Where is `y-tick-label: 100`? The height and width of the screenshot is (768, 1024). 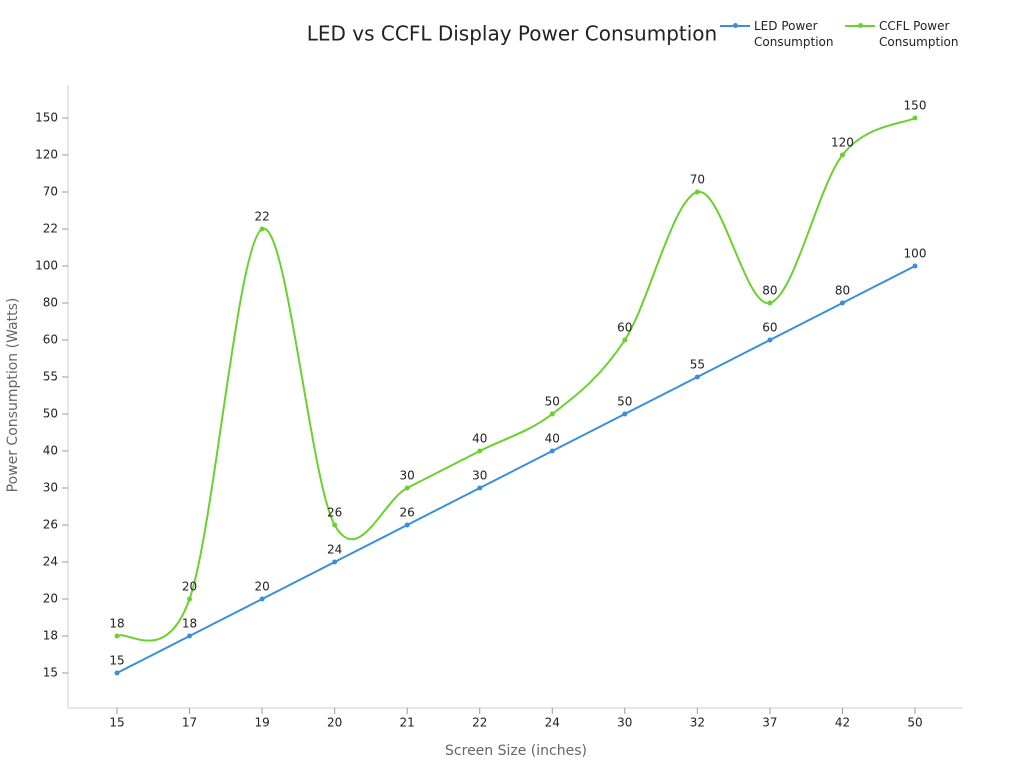 y-tick-label: 100 is located at coordinates (46, 266).